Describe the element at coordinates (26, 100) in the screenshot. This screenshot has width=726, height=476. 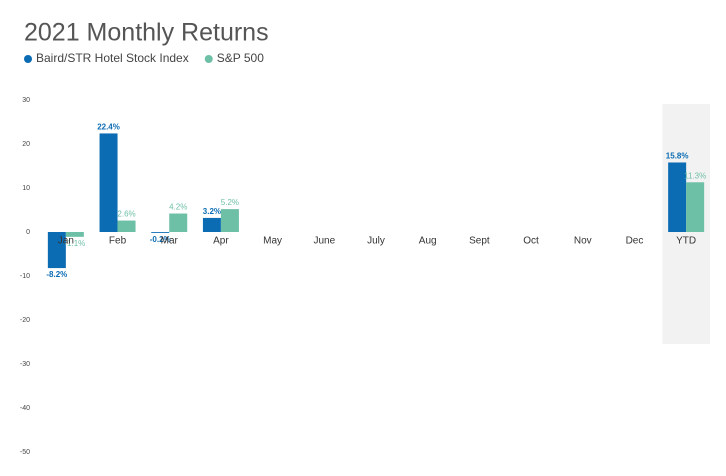
I see `y-tick-label: 30` at that location.